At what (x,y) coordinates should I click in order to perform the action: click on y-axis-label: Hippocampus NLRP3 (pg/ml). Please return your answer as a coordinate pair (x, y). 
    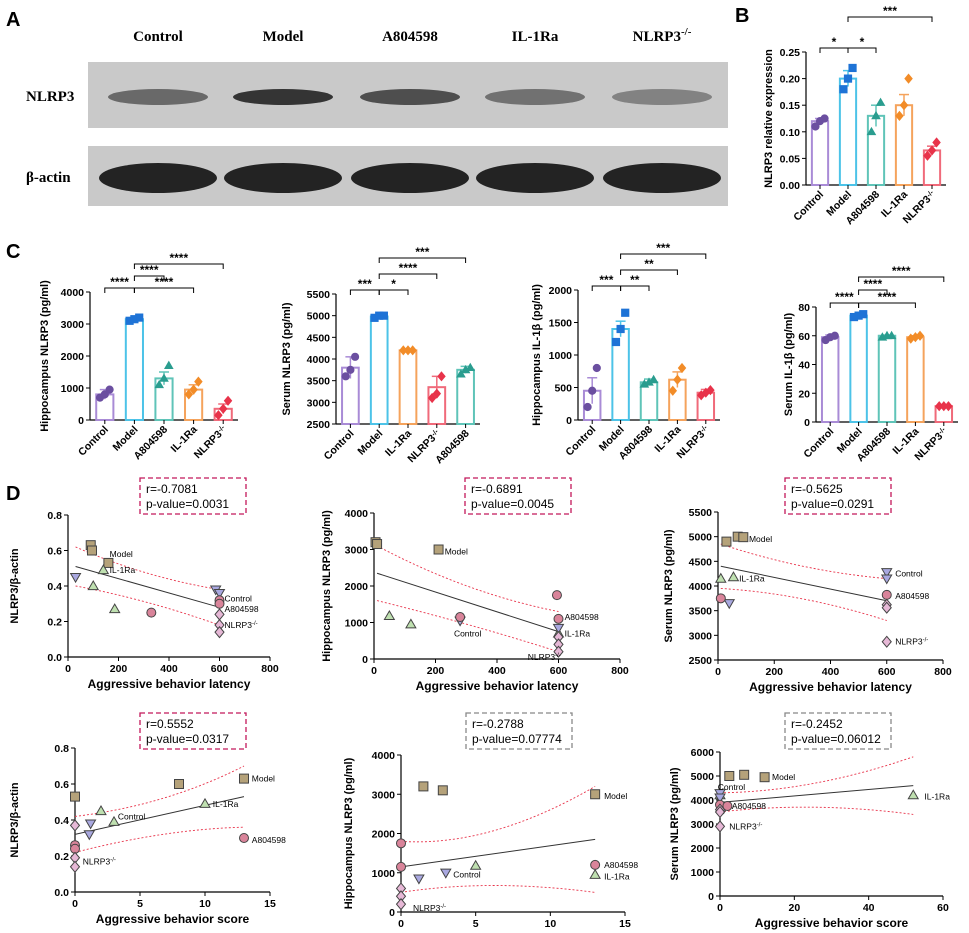
    Looking at the image, I should click on (349, 833).